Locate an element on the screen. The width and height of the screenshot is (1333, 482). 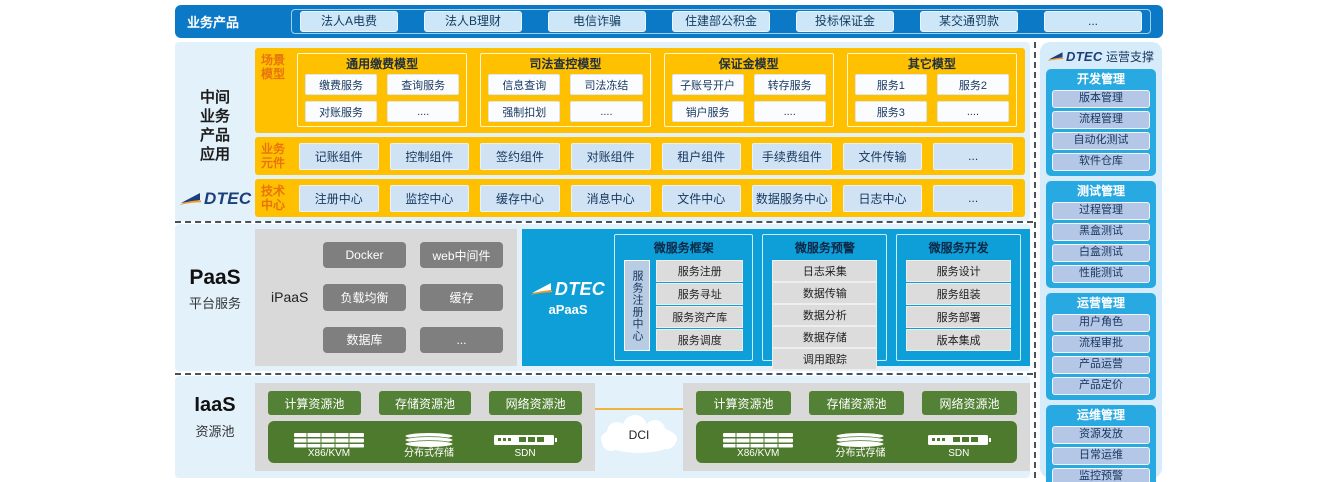
ipaas-label: iPaaS is located at coordinates (290, 297).